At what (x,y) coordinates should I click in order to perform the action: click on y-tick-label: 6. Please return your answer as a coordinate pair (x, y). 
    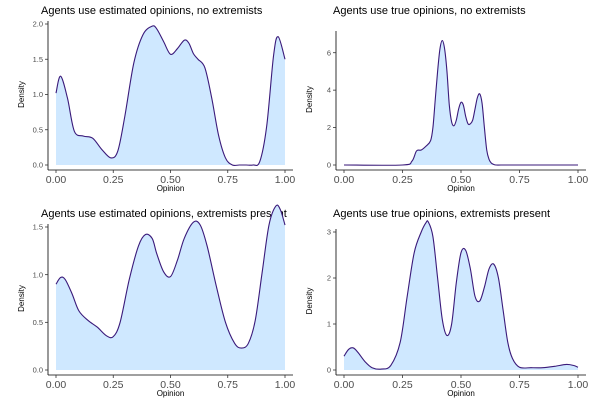
    Looking at the image, I should click on (329, 52).